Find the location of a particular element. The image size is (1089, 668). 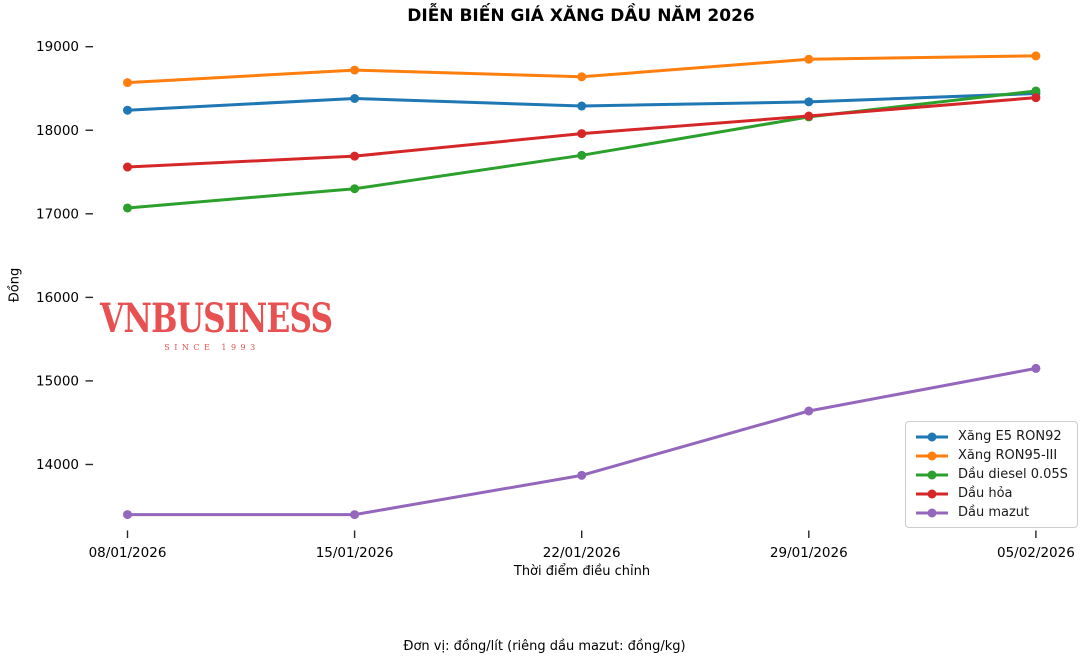

x-tick-label: 05/02/2026 is located at coordinates (1036, 553).